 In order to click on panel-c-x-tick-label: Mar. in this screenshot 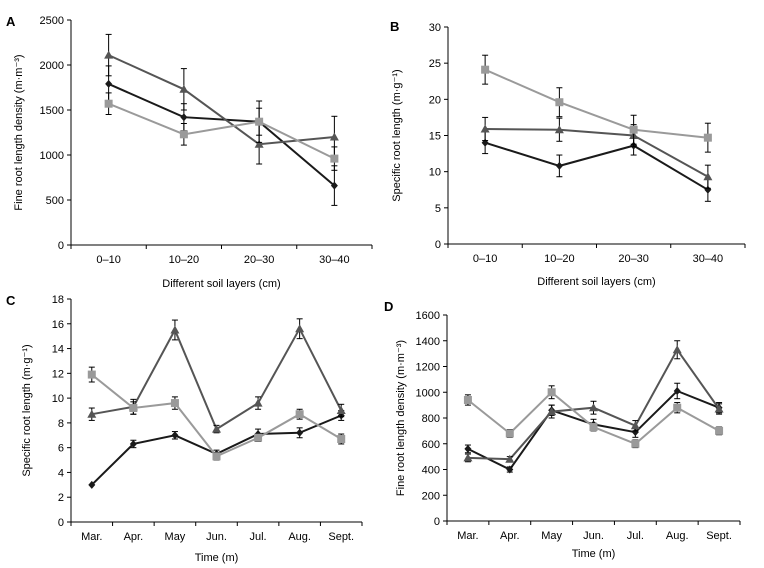, I will do `click(91, 537)`.